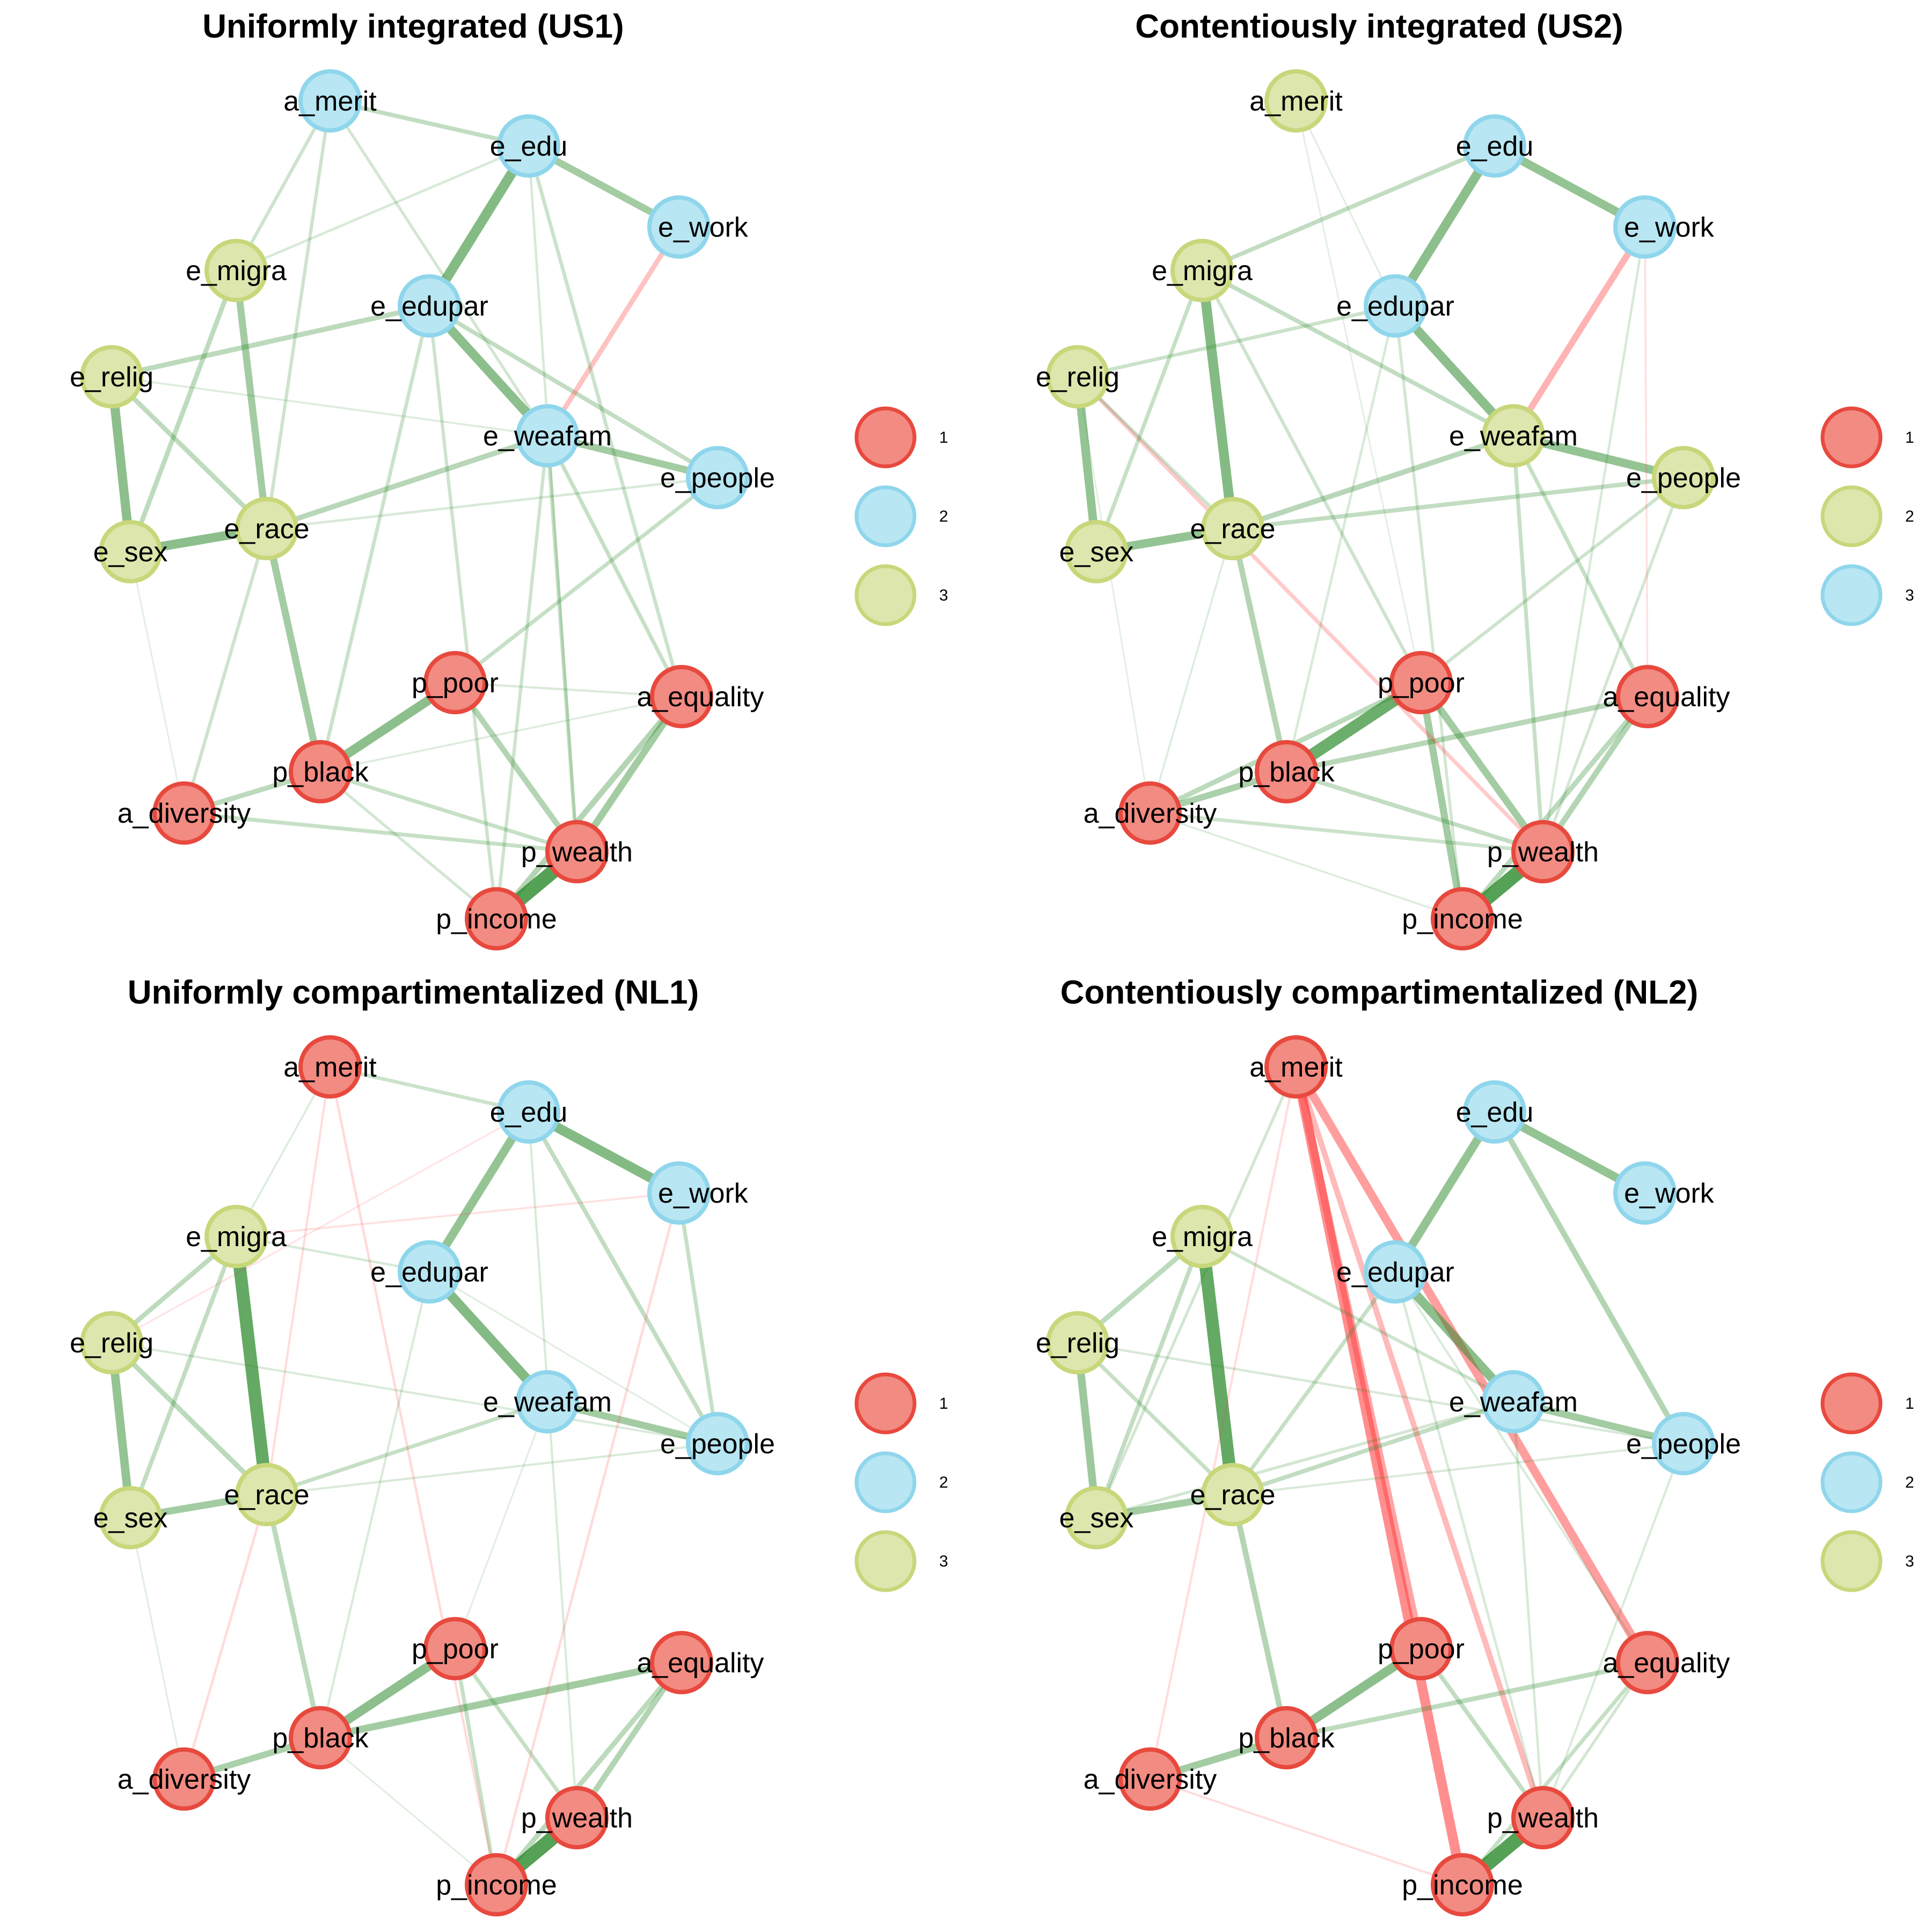  I want to click on node-e-sex, so click(1096, 551).